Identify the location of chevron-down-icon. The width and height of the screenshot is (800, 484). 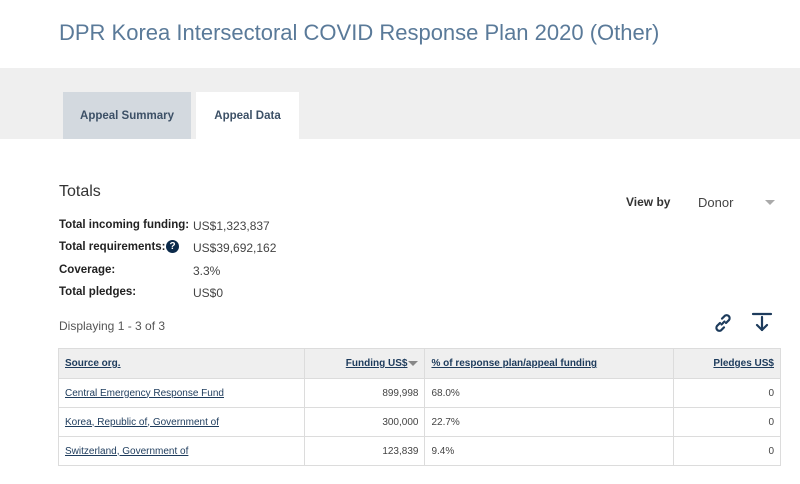
(770, 202).